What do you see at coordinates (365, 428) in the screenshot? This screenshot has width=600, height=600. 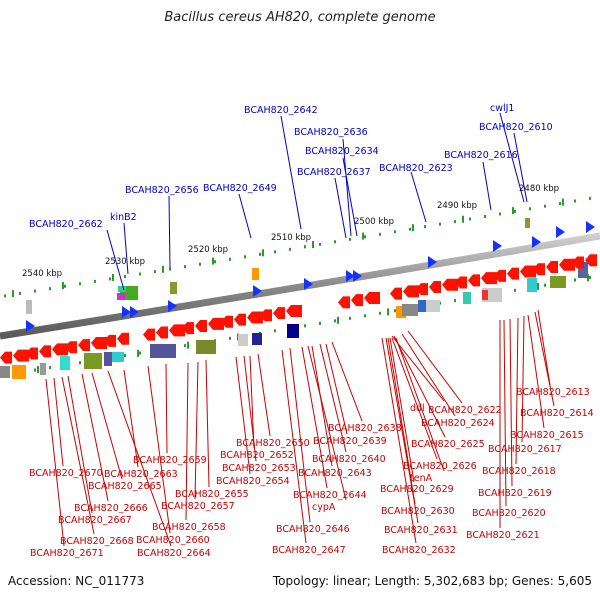 I see `reverse-gene-label: BCAH820_2638` at bounding box center [365, 428].